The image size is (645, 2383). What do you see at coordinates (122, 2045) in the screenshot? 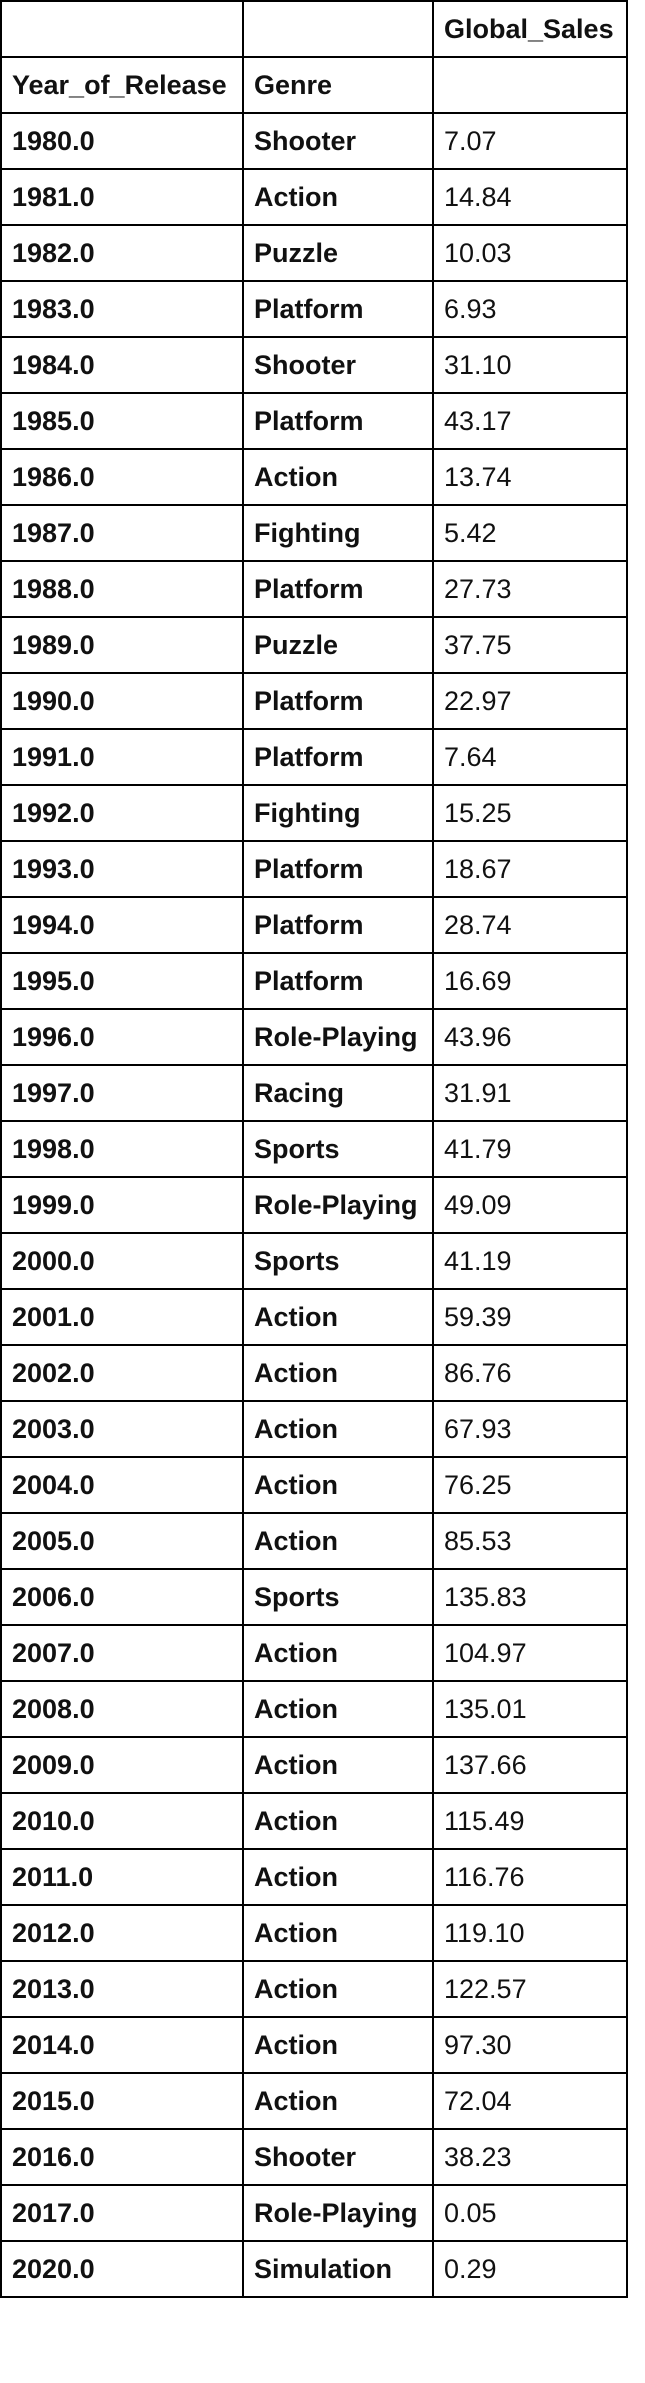
I see `row-index-year: 2014.0` at bounding box center [122, 2045].